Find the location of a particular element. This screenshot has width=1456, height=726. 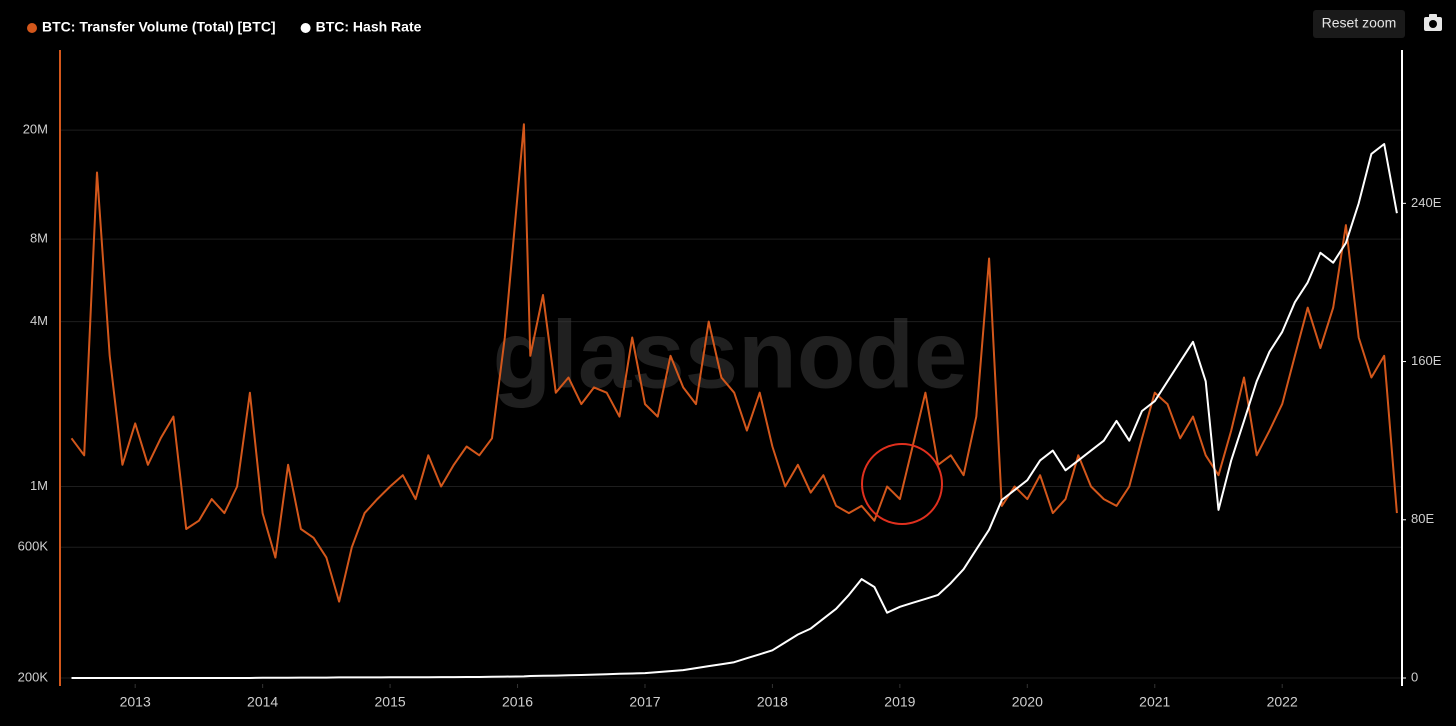

x-tick-label: 2017 is located at coordinates (644, 702).